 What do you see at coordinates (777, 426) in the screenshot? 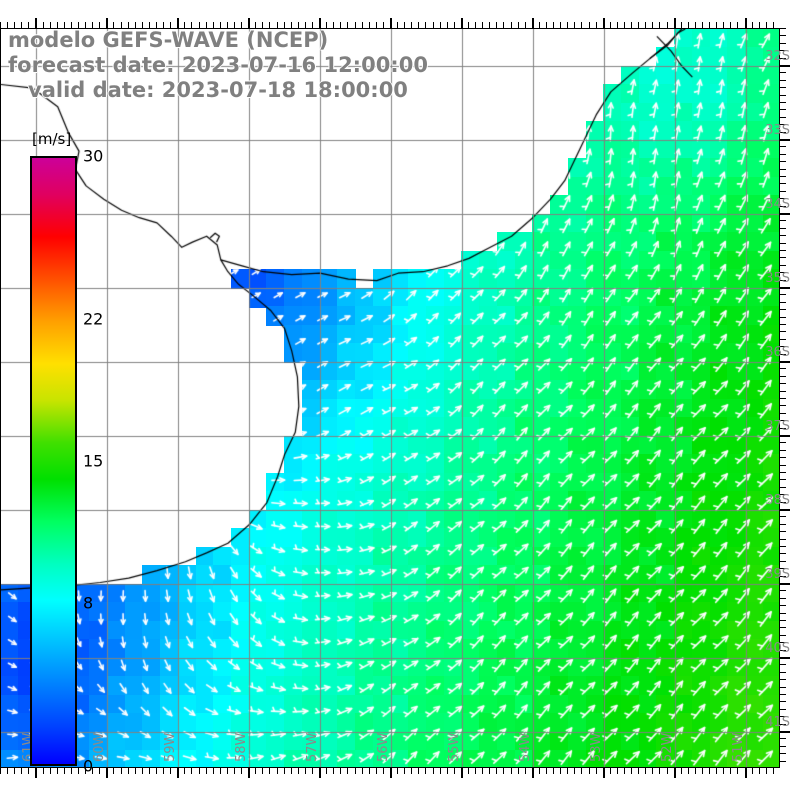
I see `latitude-label: 37S` at bounding box center [777, 426].